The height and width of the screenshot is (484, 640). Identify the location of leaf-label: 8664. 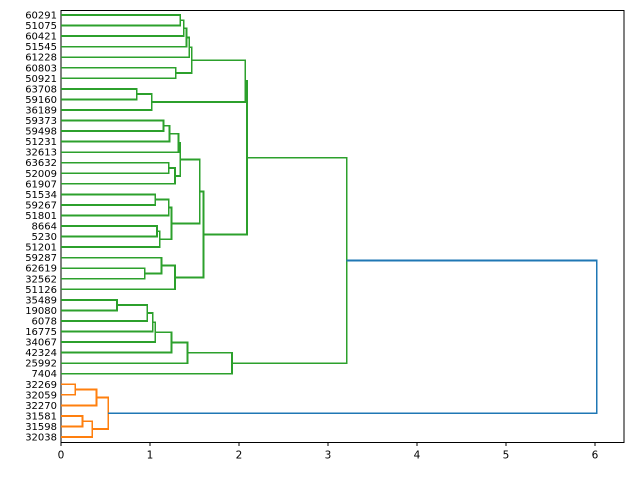
(44, 227).